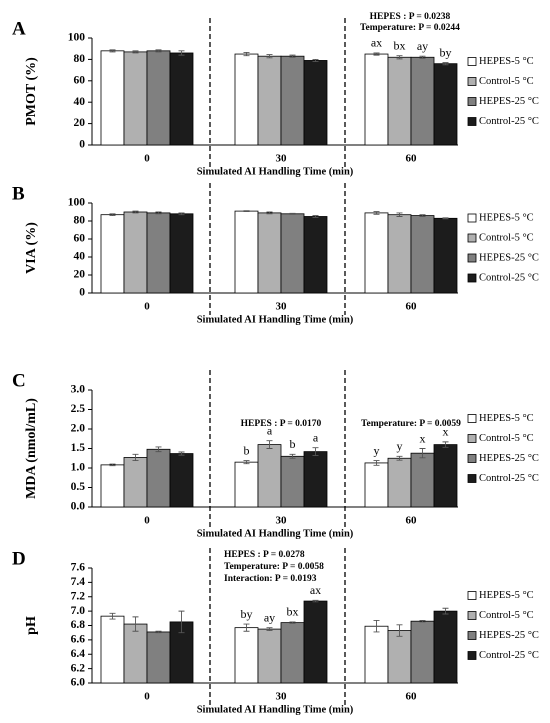 Image resolution: width=550 pixels, height=723 pixels. I want to click on annotation: Interaction: P = 0.0193, so click(270, 579).